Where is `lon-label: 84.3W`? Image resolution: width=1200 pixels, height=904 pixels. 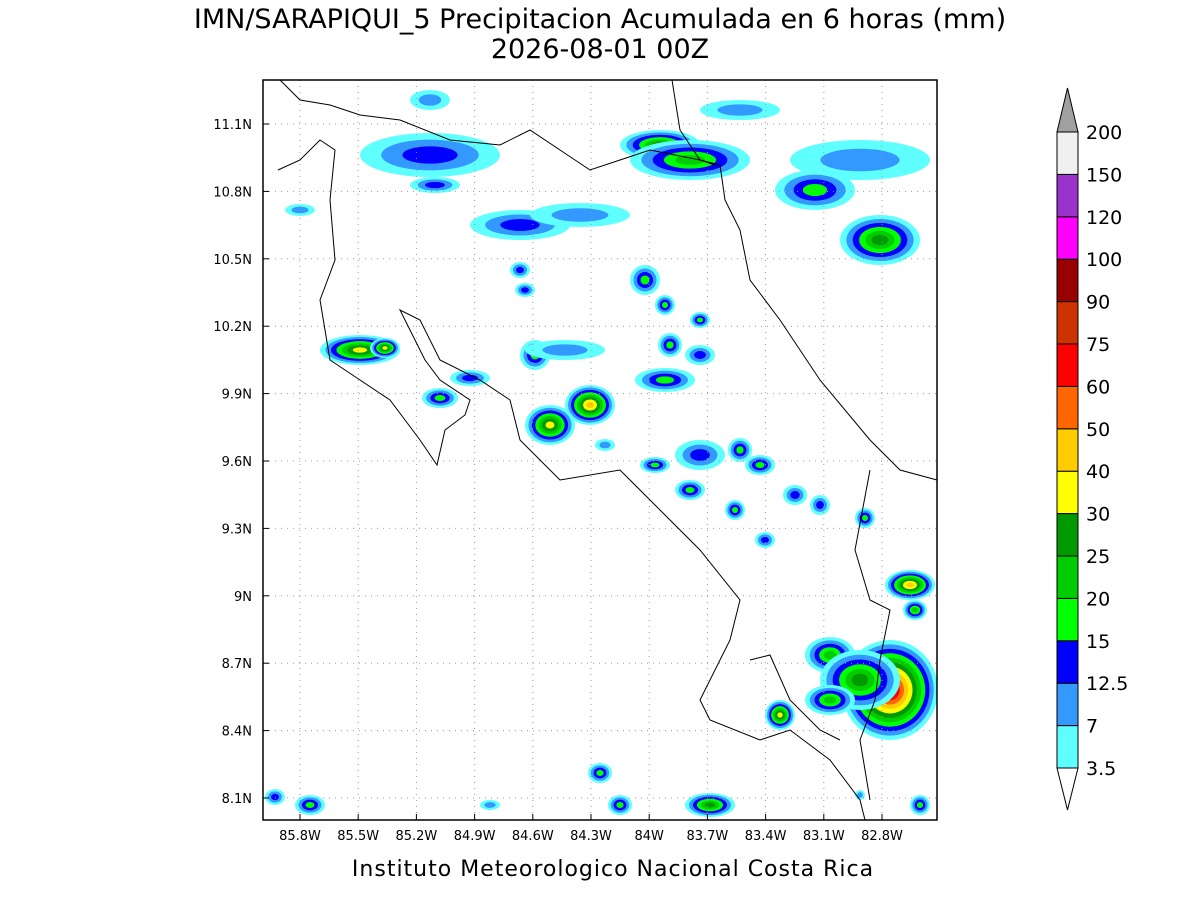 lon-label: 84.3W is located at coordinates (591, 836).